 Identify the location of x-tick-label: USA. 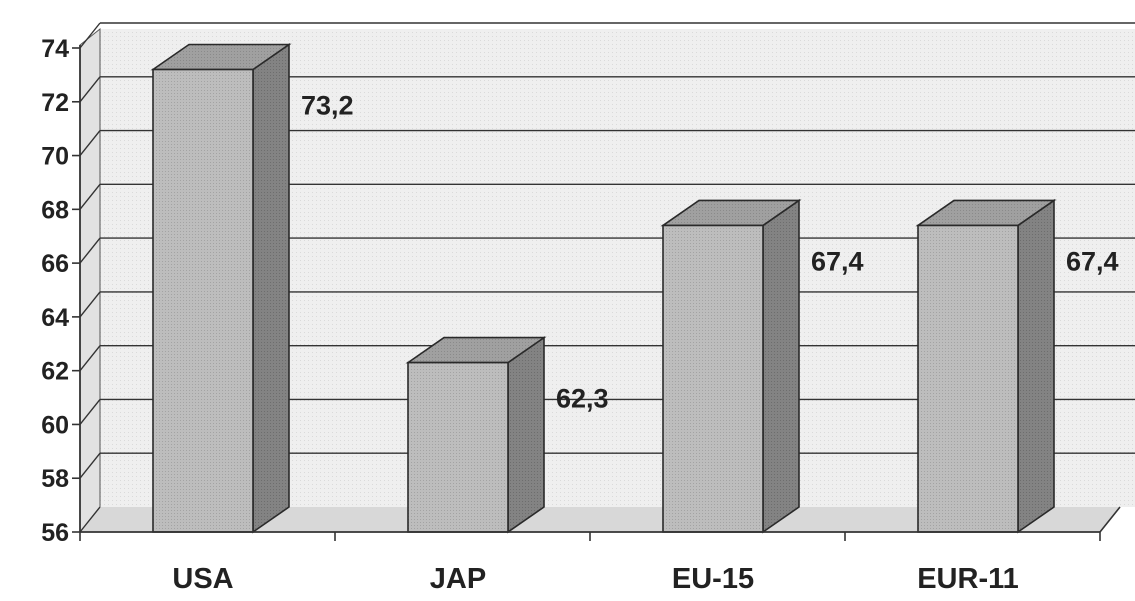
(202, 579).